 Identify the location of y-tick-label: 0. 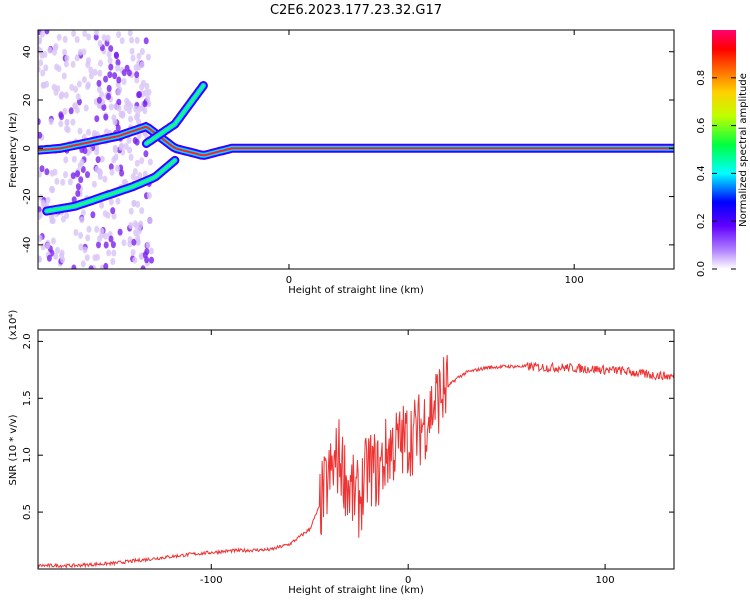
(27, 148).